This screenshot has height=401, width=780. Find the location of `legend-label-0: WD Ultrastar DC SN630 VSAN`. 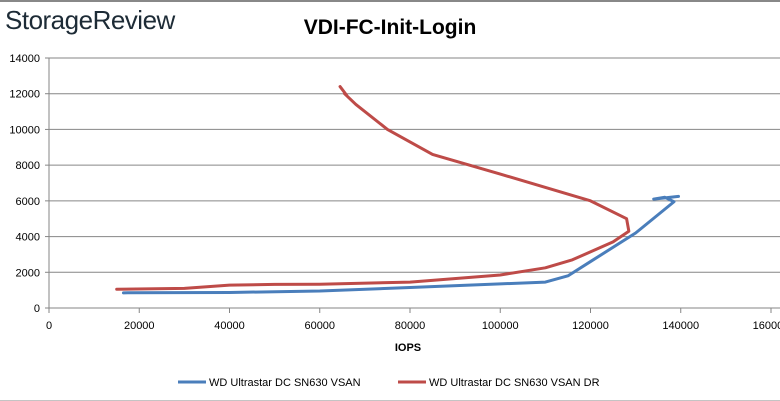

legend-label-0: WD Ultrastar DC SN630 VSAN is located at coordinates (285, 383).